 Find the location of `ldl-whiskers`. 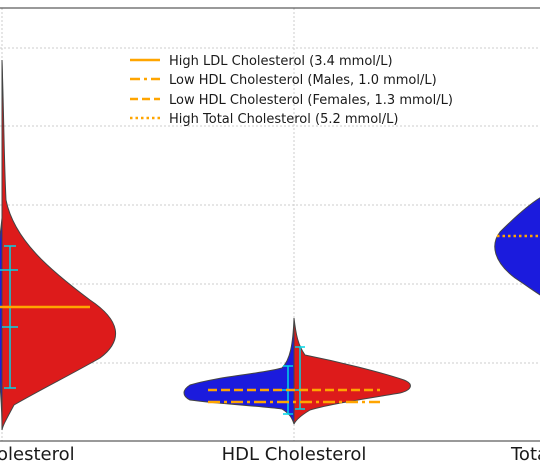

ldl-whiskers is located at coordinates (9, 317).